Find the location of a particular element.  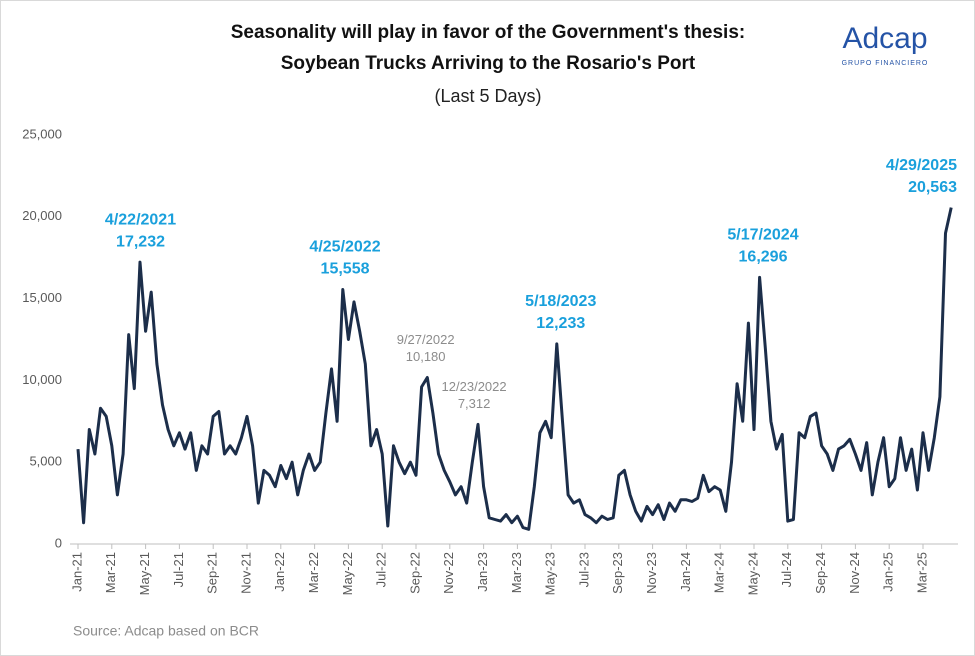

x-tick-label: Sep-23 is located at coordinates (617, 573).